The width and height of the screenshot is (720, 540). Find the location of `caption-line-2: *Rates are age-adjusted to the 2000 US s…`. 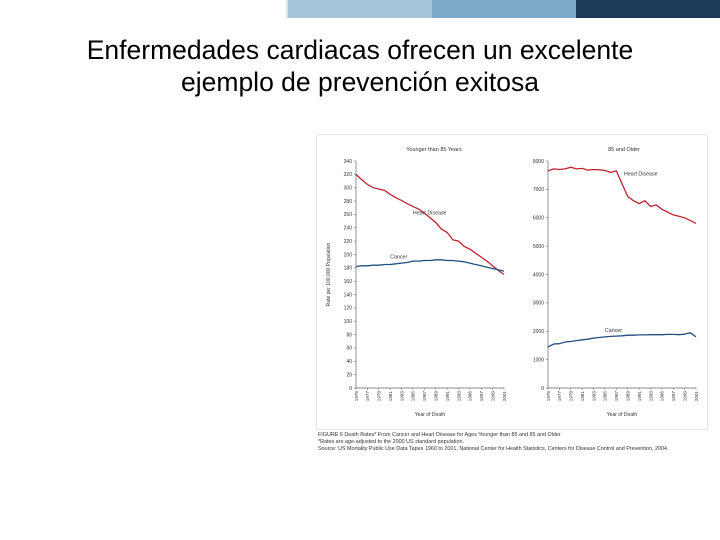

caption-line-2: *Rates are age-adjusted to the 2000 US s… is located at coordinates (391, 442).